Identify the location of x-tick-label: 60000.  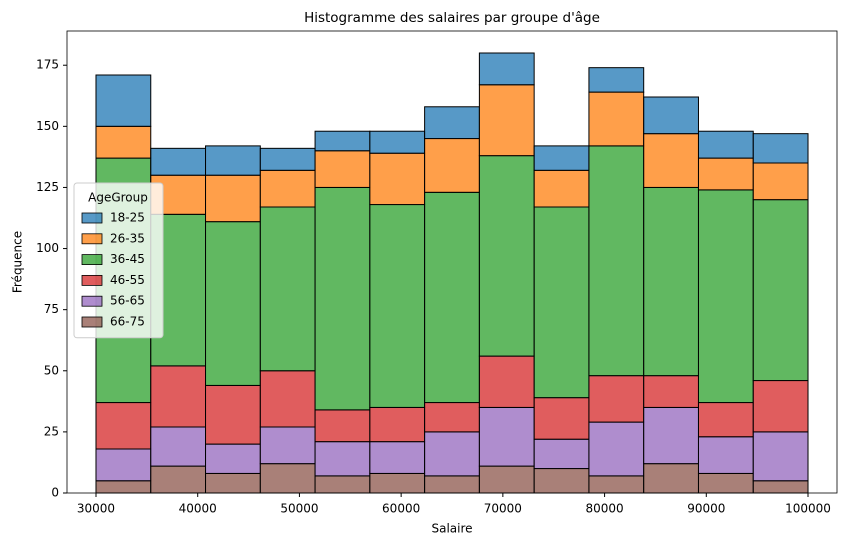
(401, 509).